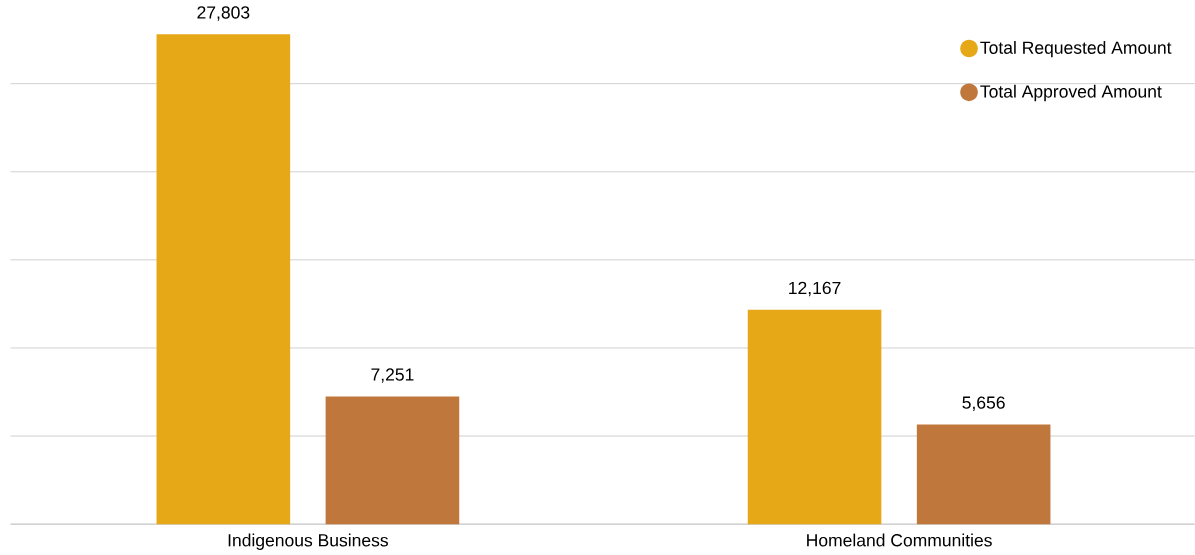 The width and height of the screenshot is (1195, 555). I want to click on x-tick-label: Indigenous Business, so click(308, 541).